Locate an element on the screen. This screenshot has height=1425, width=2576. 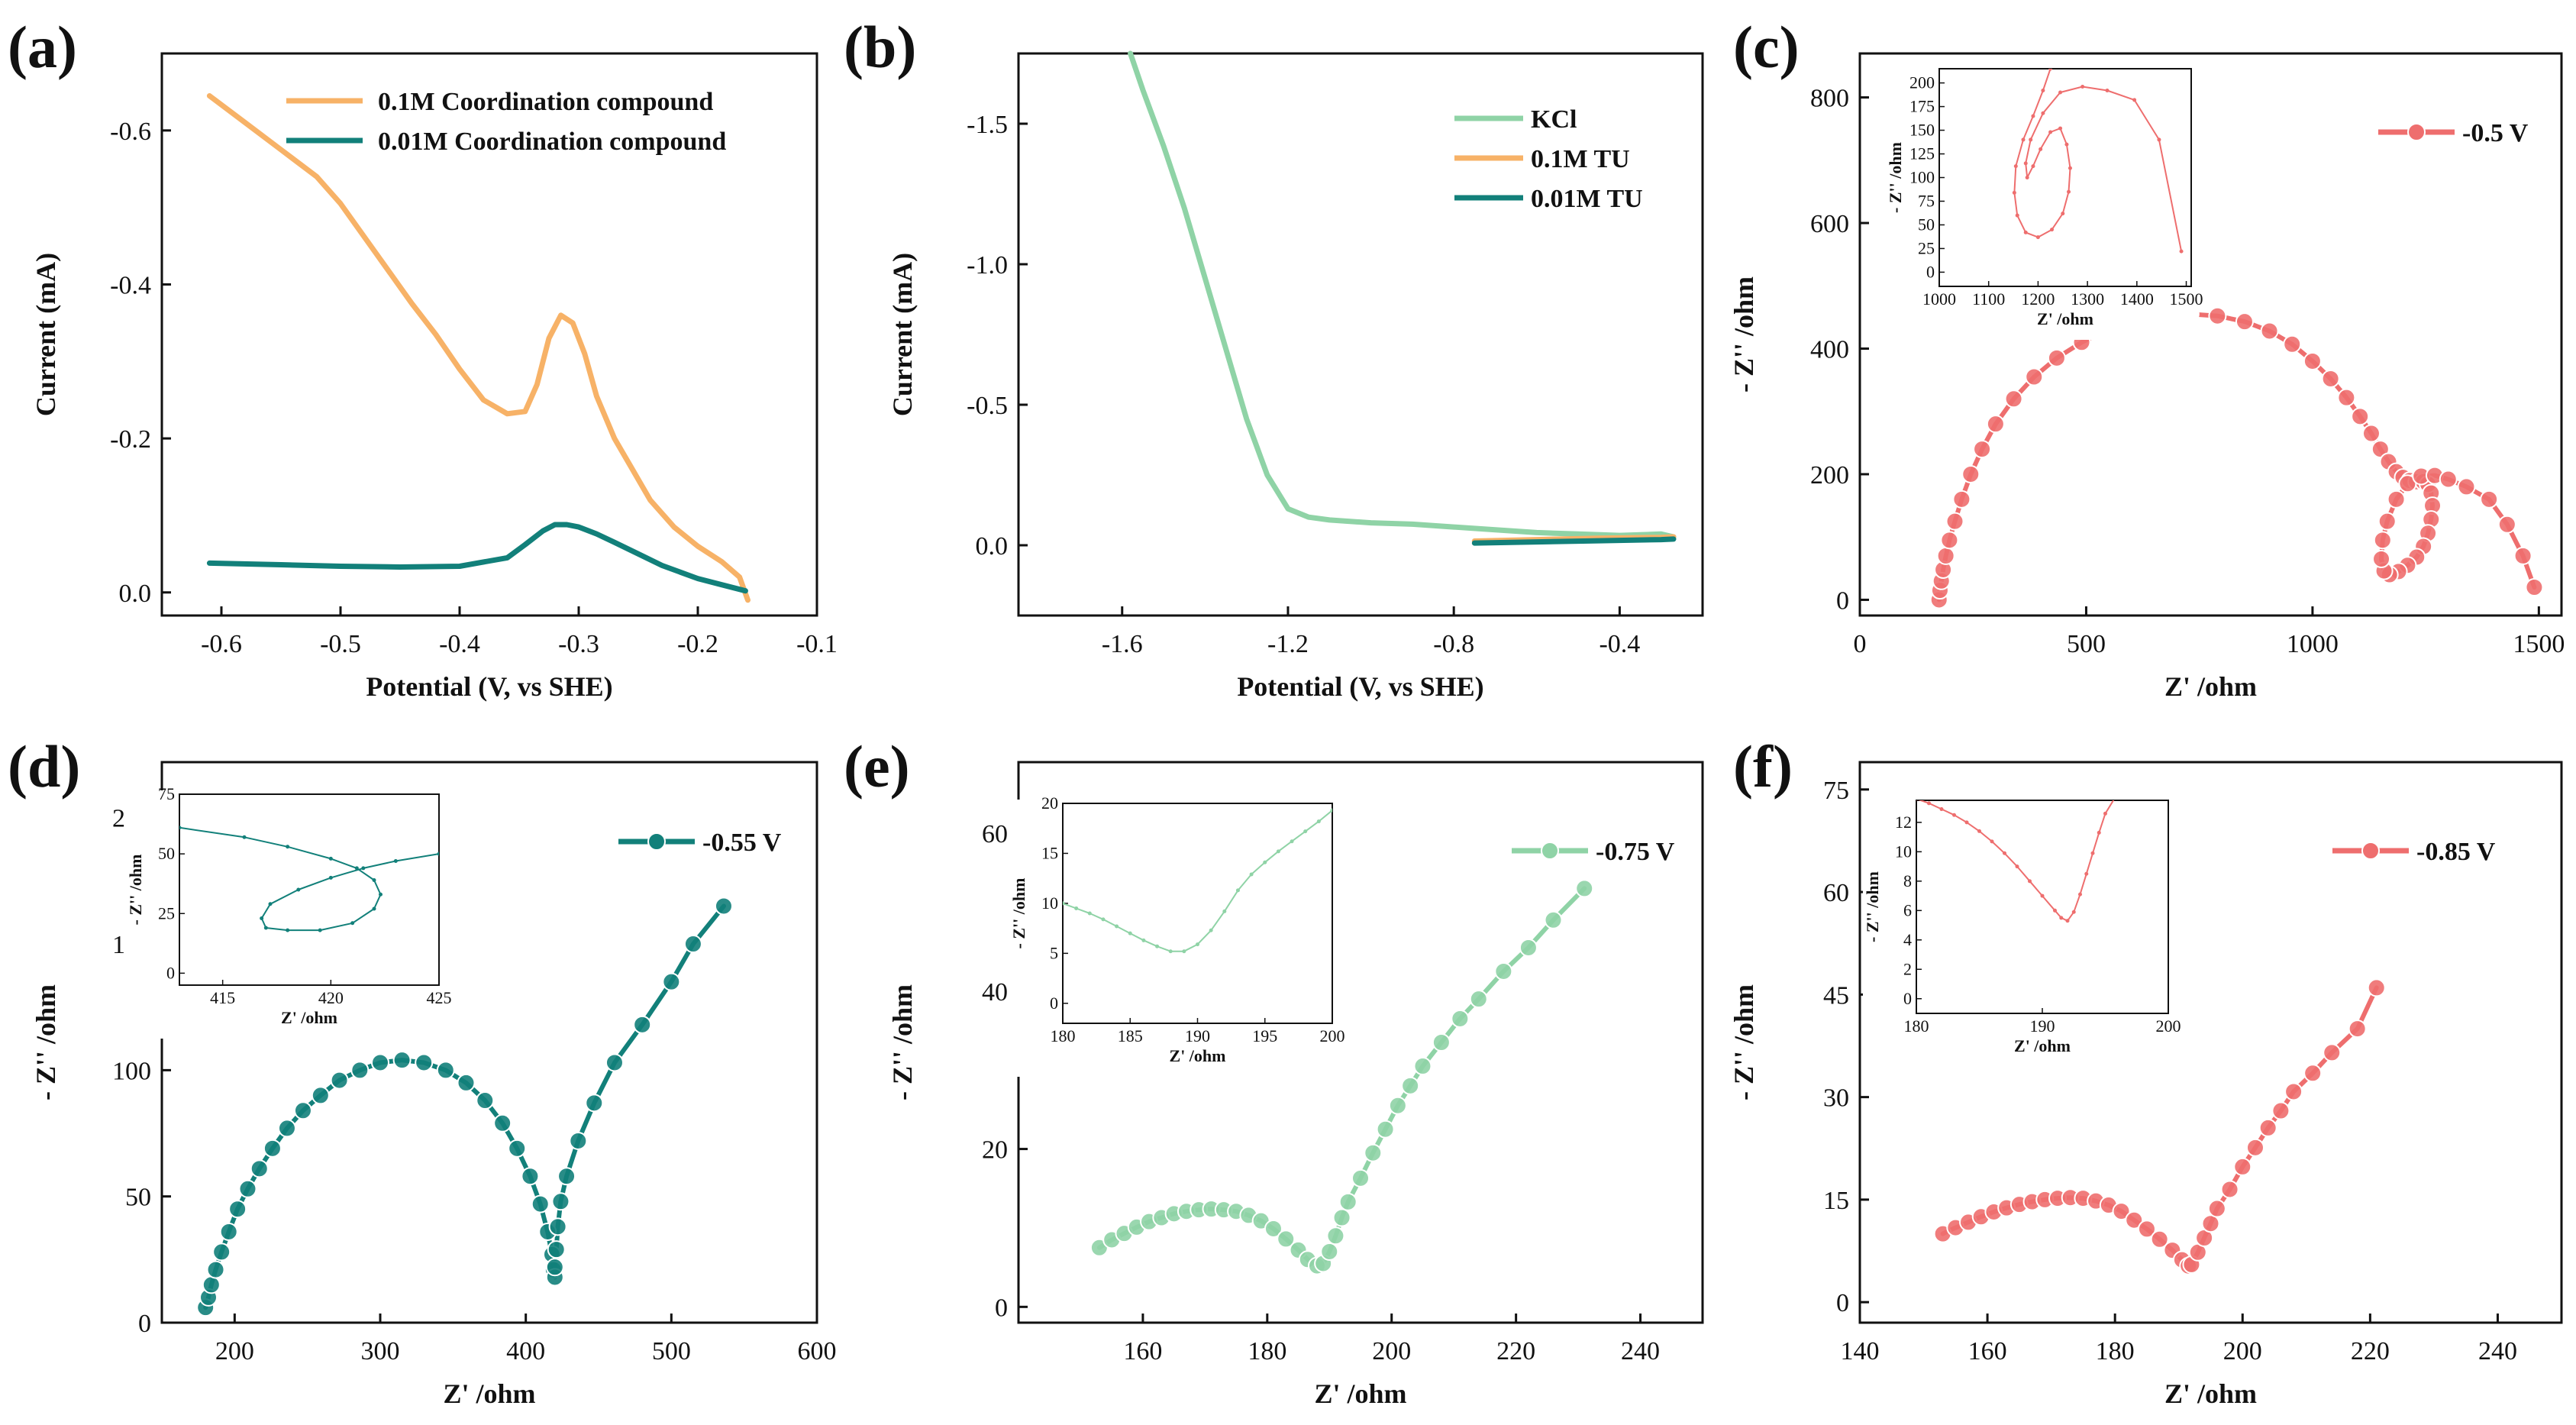
legend-label: 0.01M Coordination compound is located at coordinates (552, 142).